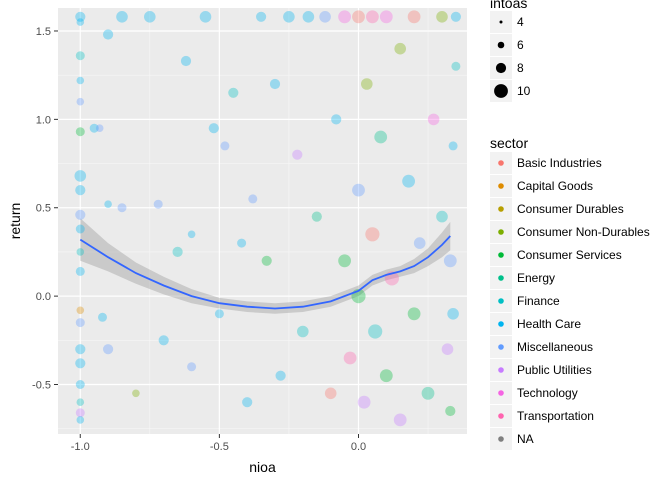 The height and width of the screenshot is (480, 672). What do you see at coordinates (510, 51) in the screenshot?
I see `size-legend: intoas 4 6 8 10` at bounding box center [510, 51].